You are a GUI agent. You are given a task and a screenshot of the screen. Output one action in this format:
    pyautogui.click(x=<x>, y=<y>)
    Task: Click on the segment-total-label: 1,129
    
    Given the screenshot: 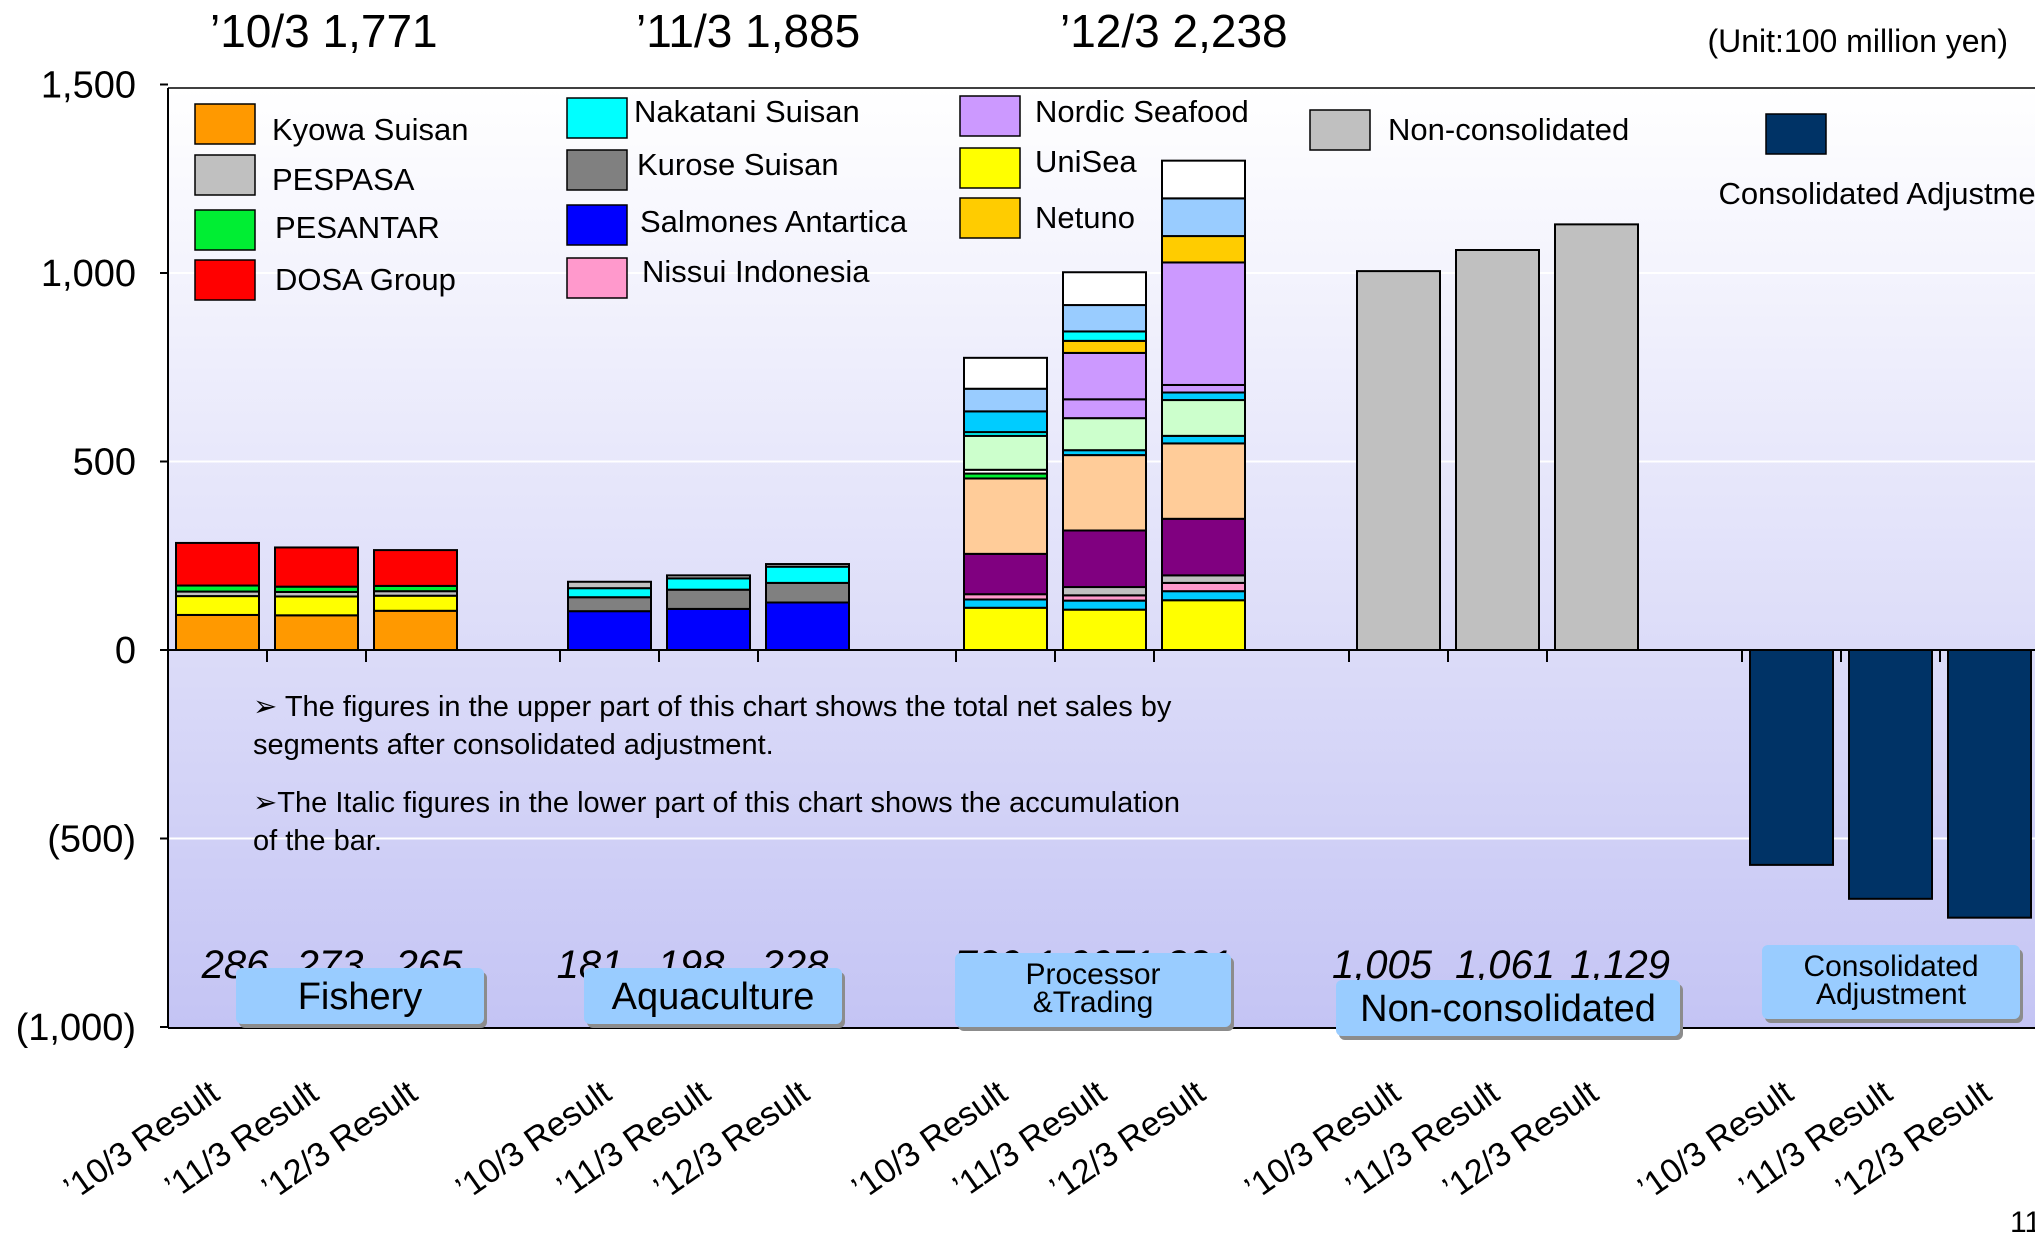 What is the action you would take?
    pyautogui.click(x=1620, y=965)
    